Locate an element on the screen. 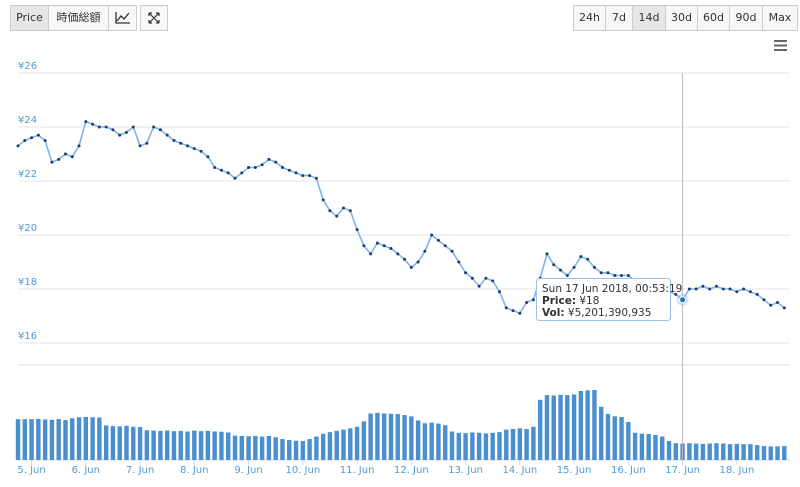 The width and height of the screenshot is (800, 487). range-button-label: 24h is located at coordinates (589, 17).